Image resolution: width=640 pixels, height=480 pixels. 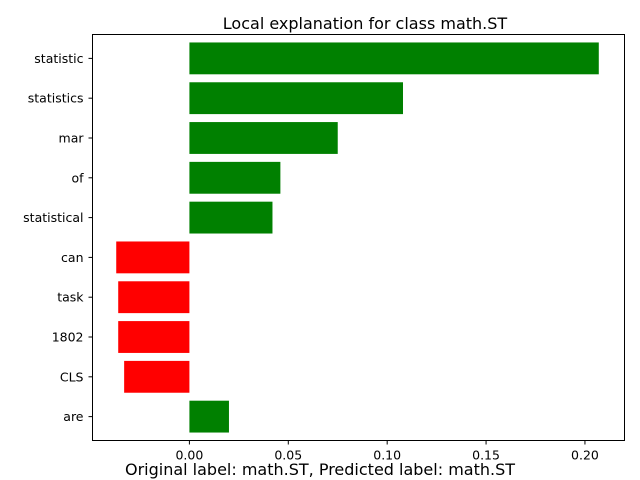 What do you see at coordinates (486, 455) in the screenshot?
I see `x-tick-label: 0.15` at bounding box center [486, 455].